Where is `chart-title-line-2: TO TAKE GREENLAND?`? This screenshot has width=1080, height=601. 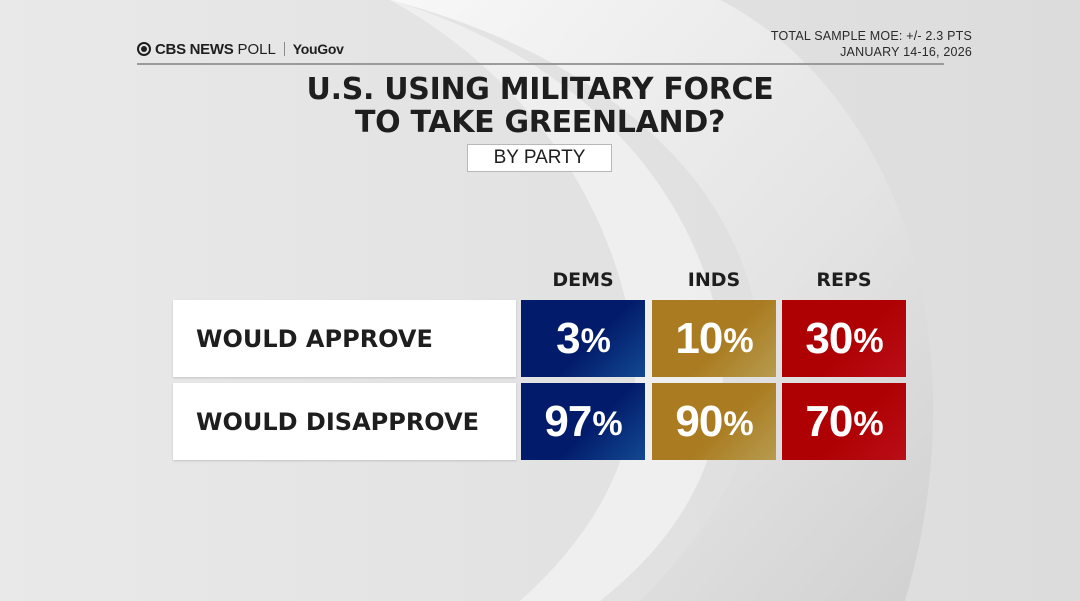
chart-title-line-2: TO TAKE GREENLAND? is located at coordinates (540, 122).